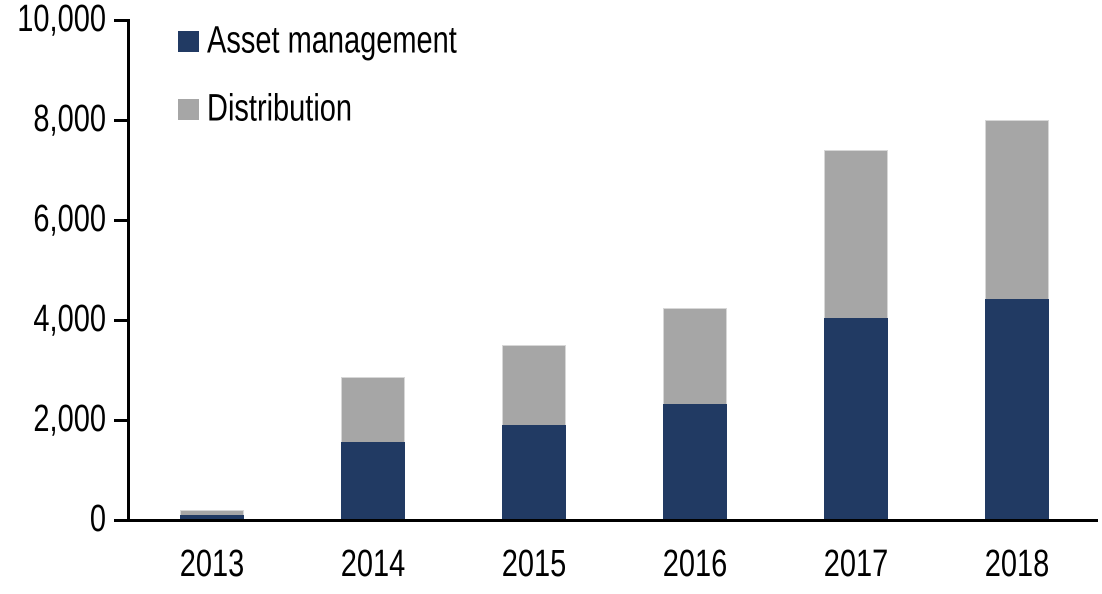 The image size is (1102, 594). What do you see at coordinates (373, 564) in the screenshot?
I see `x-axis-label-2014: 2014` at bounding box center [373, 564].